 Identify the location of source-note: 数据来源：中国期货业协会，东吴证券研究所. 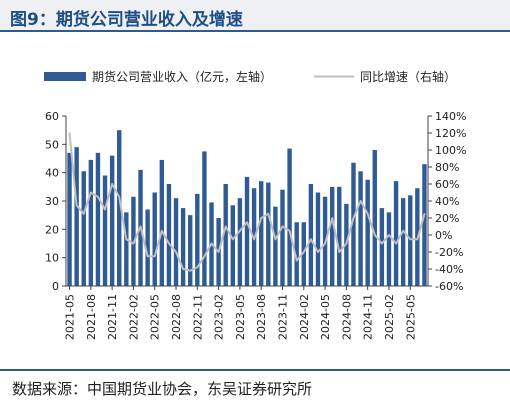
(162, 389).